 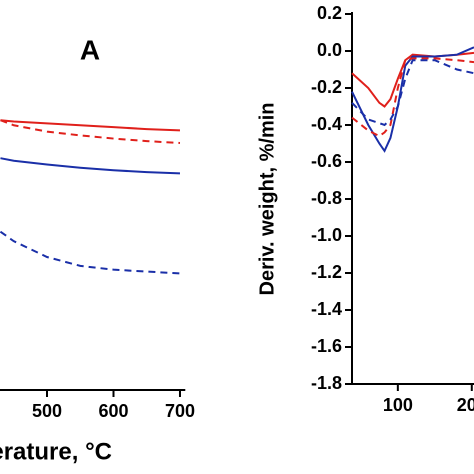 What do you see at coordinates (326, 383) in the screenshot?
I see `y-tick-label: -1.8` at bounding box center [326, 383].